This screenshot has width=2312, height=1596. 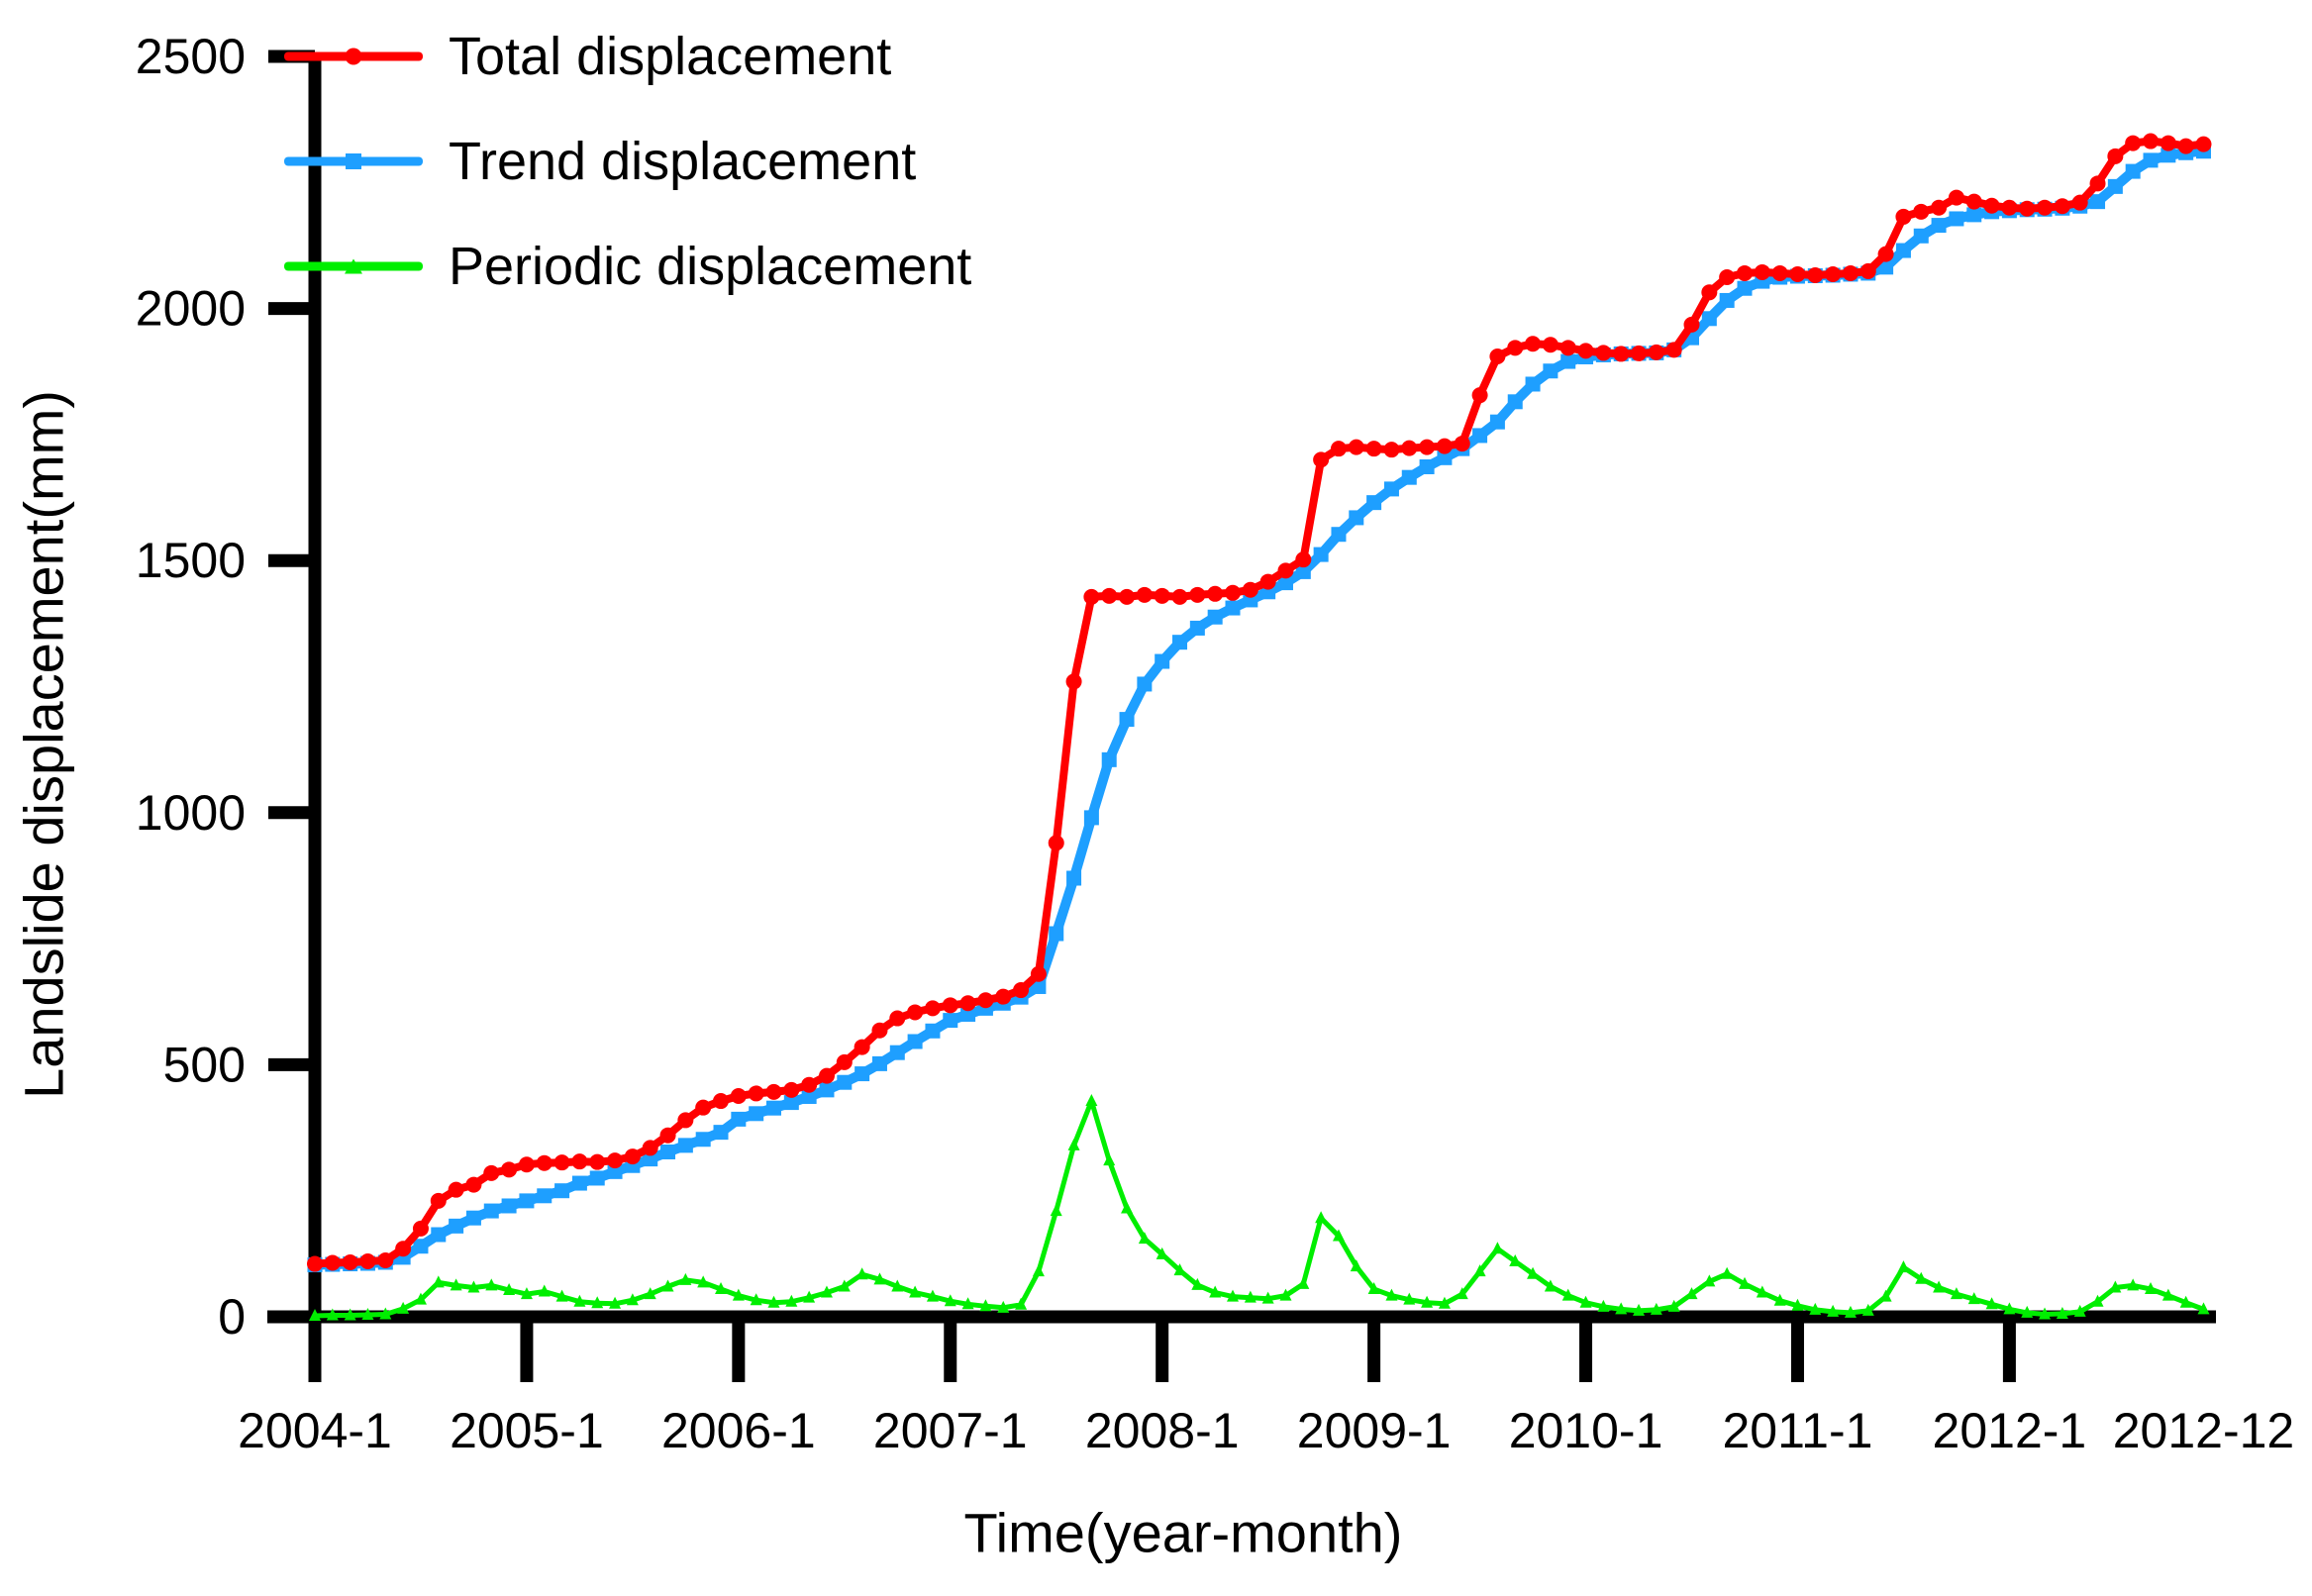 What do you see at coordinates (191, 309) in the screenshot?
I see `y-tick-label: 2000` at bounding box center [191, 309].